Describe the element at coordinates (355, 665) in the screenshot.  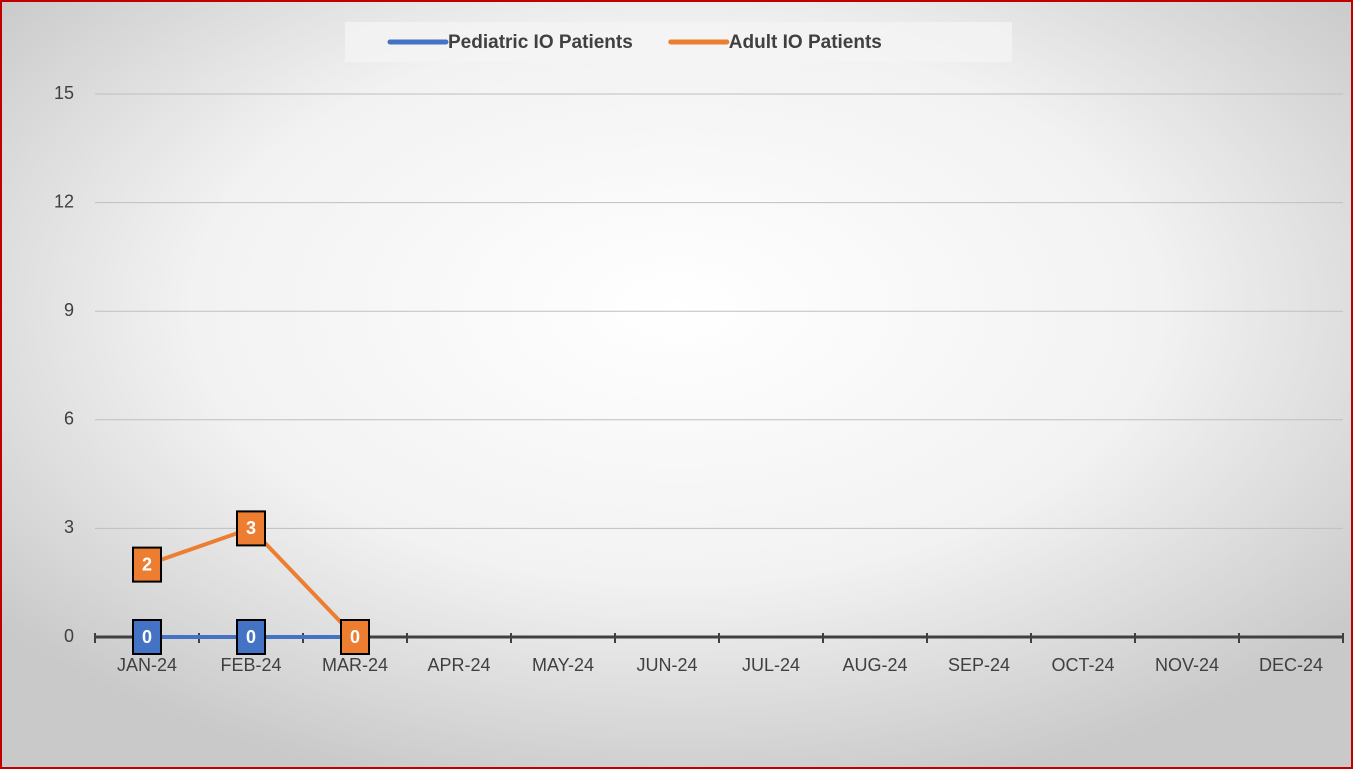
I see `x-tick-label: MAR-24` at that location.